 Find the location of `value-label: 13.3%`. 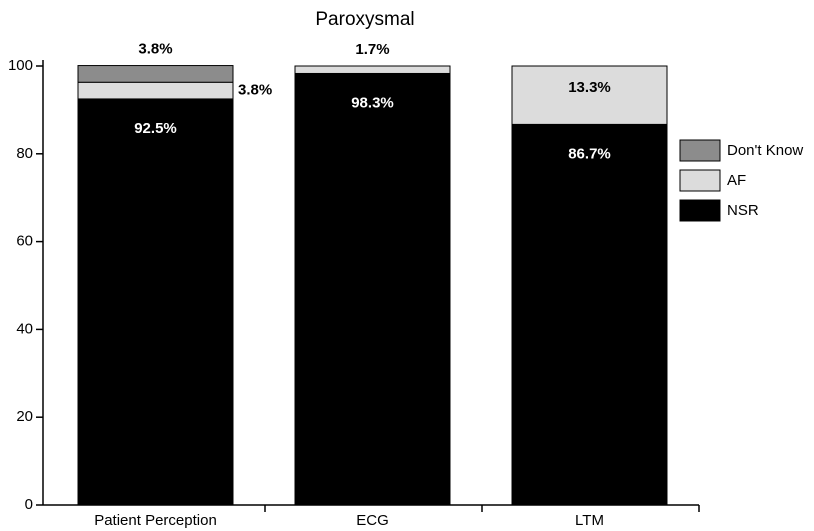

value-label: 13.3% is located at coordinates (589, 87).